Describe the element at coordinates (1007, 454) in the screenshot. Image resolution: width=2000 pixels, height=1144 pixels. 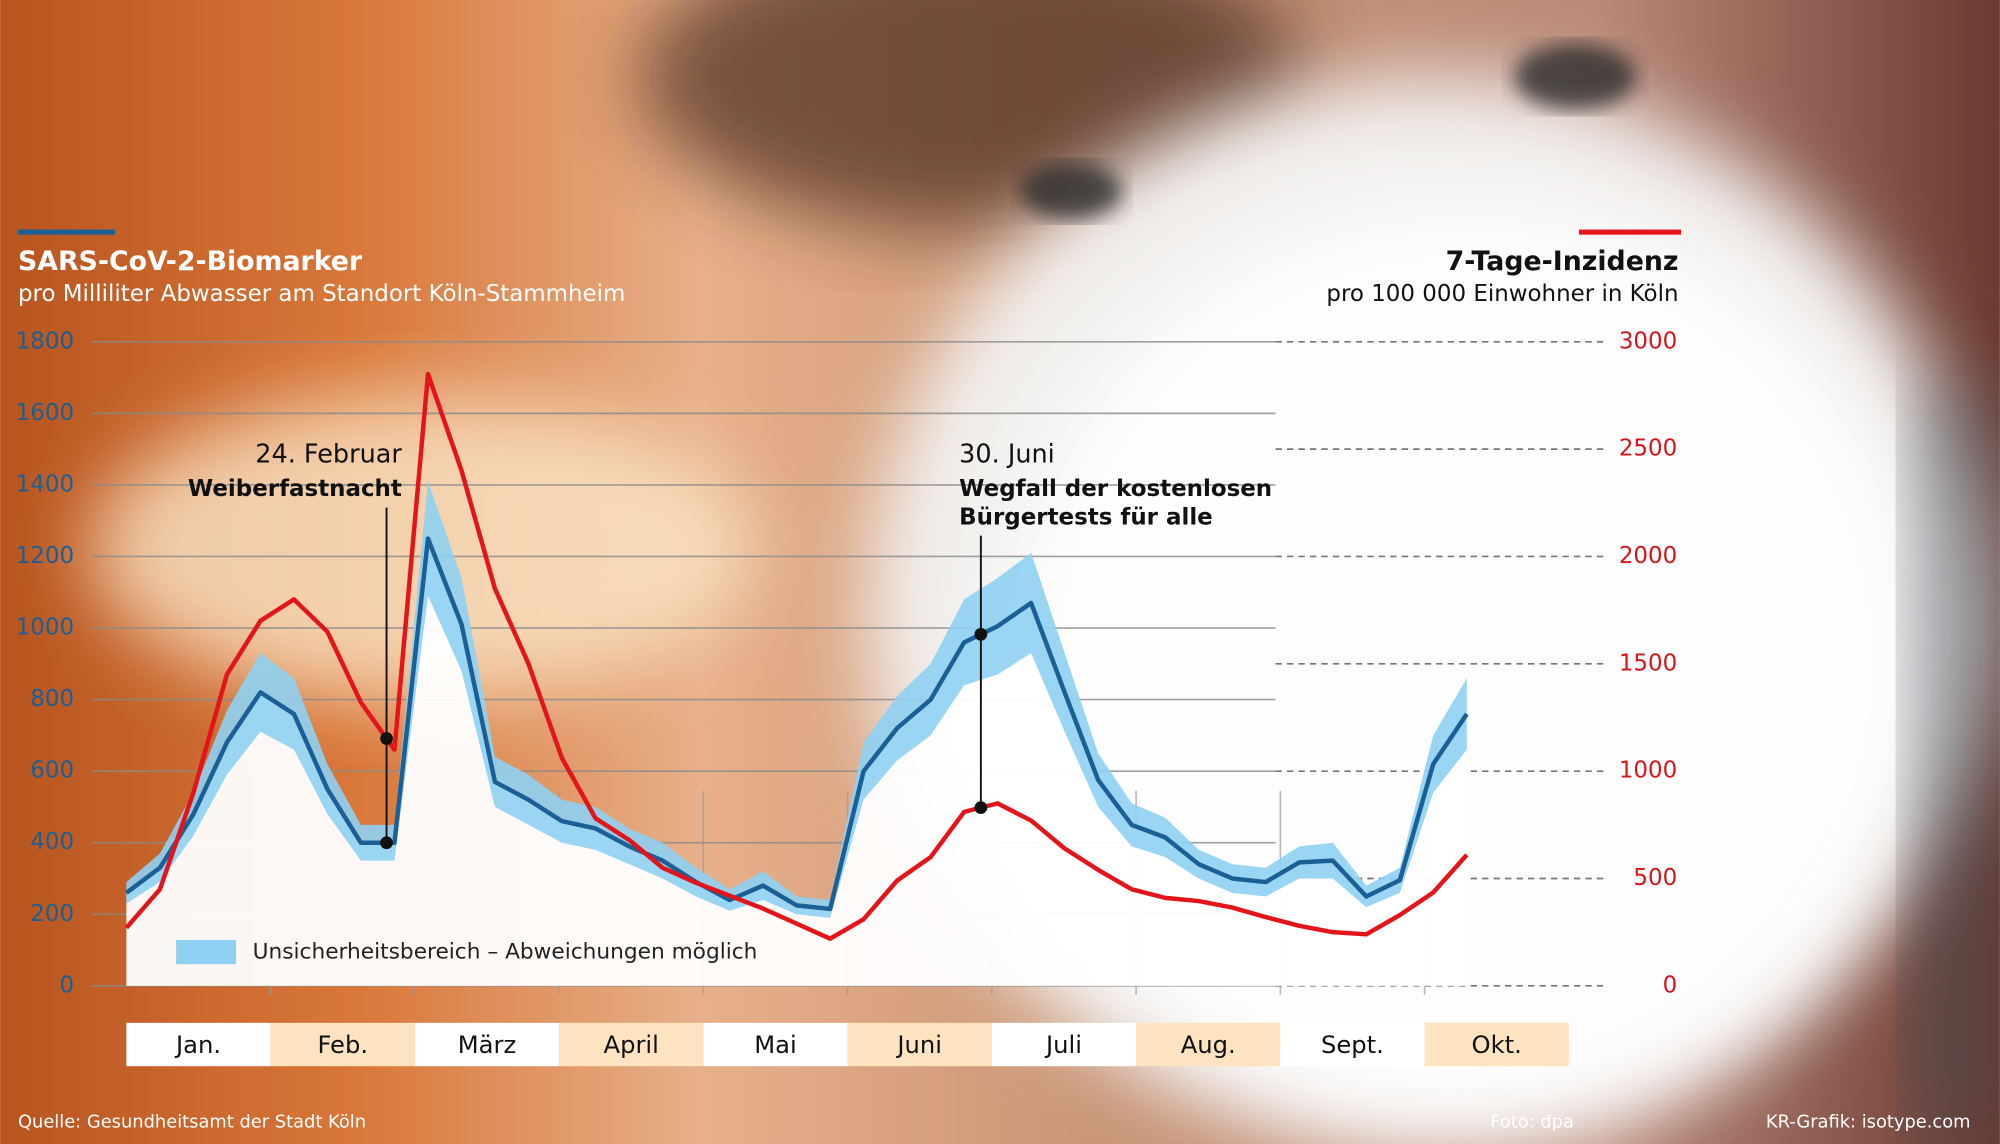
I see `annotation-date: 30. Juni` at that location.